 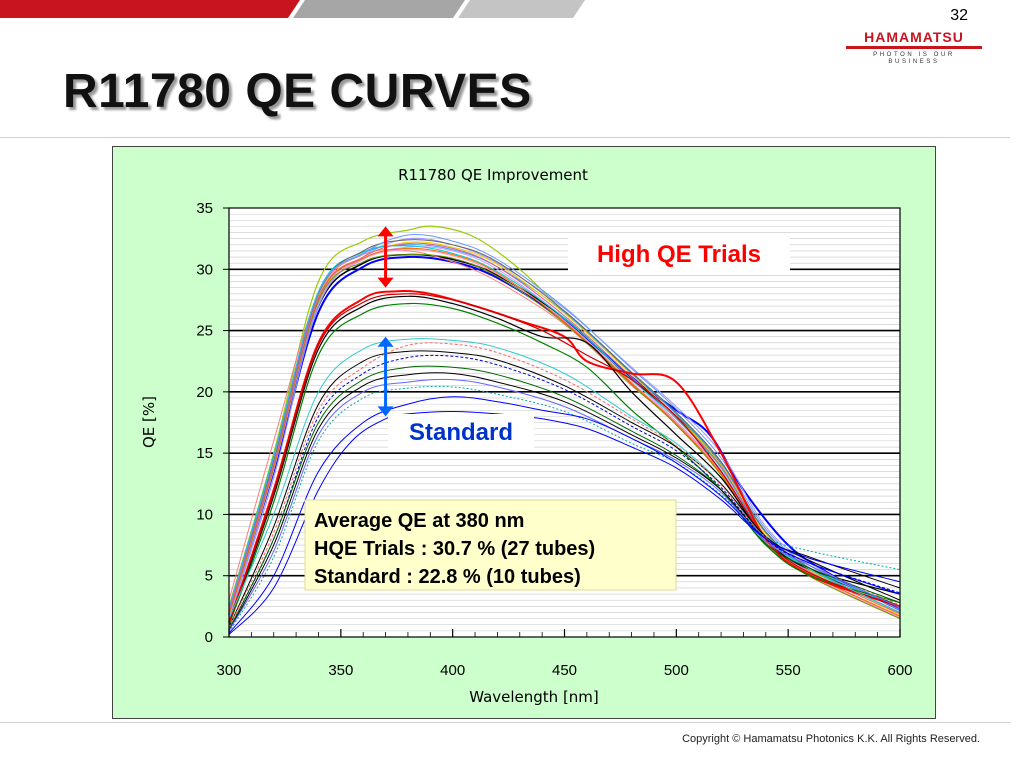 I want to click on summary-line: Standard : 22.8 % (10 tubes), so click(x=447, y=577).